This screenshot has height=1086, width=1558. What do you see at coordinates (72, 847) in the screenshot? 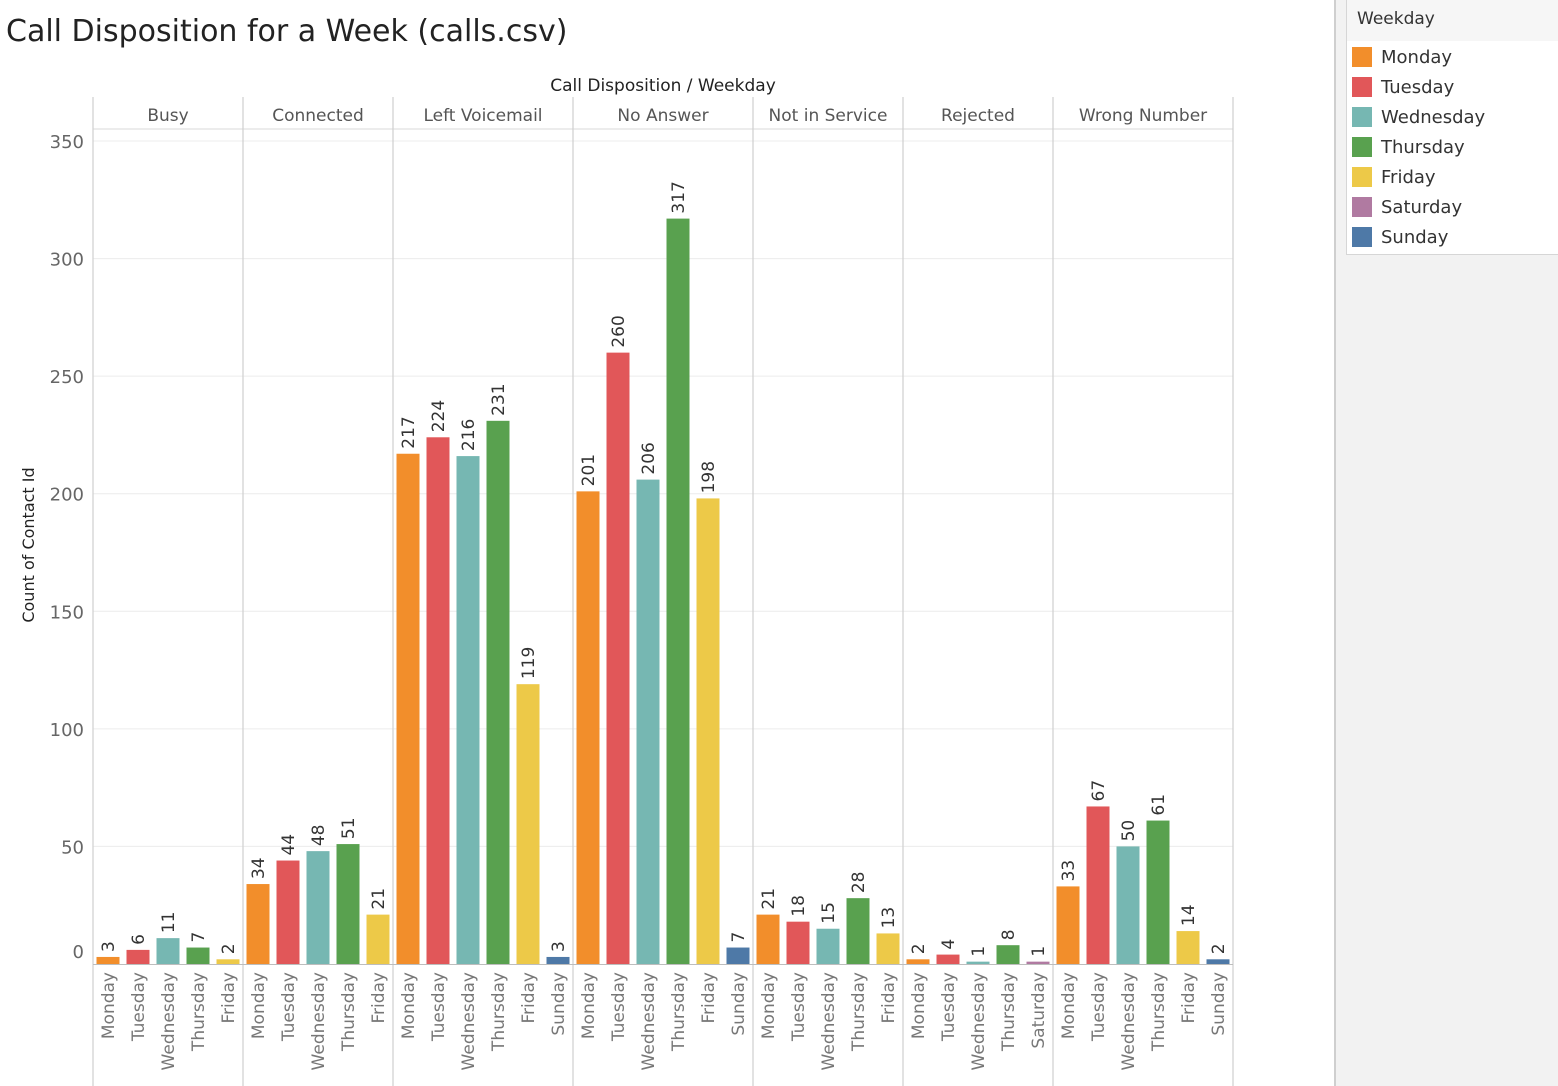
I see `y-tick-label: 50` at bounding box center [72, 847].